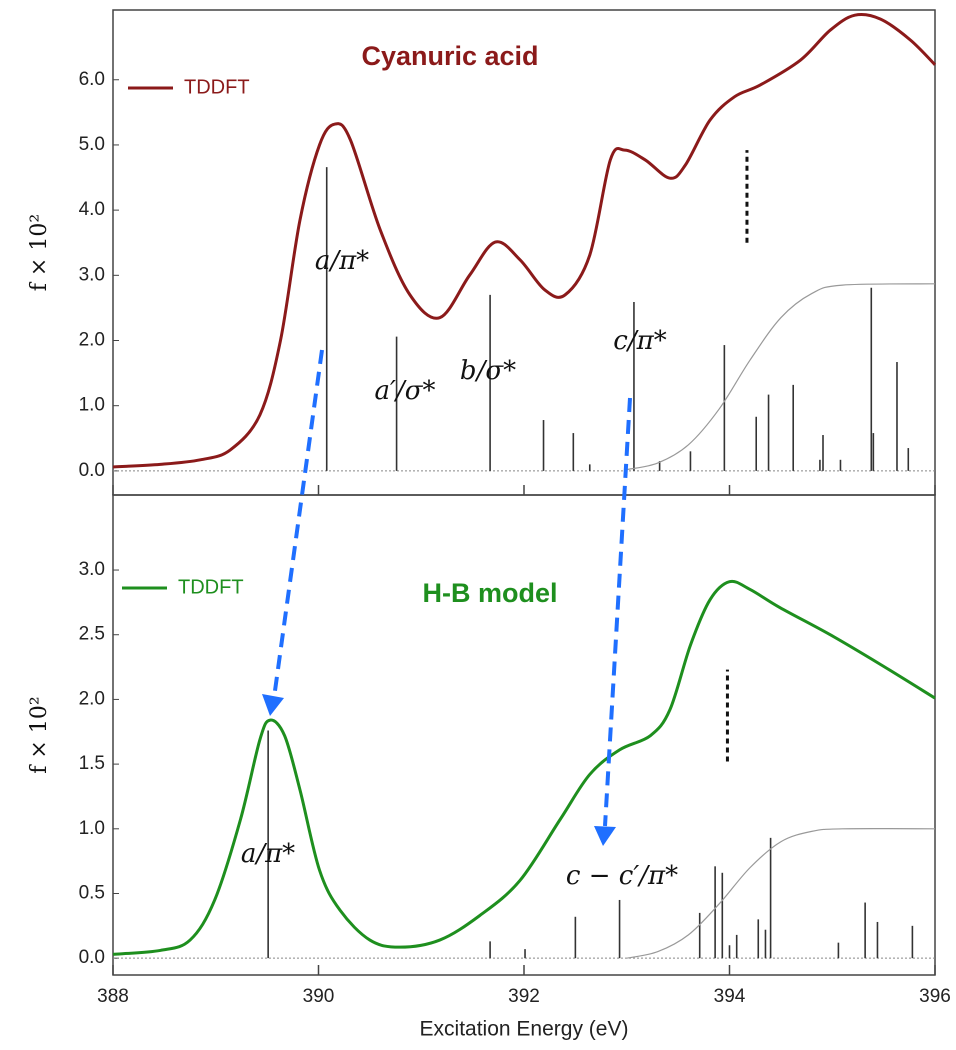 The image size is (956, 1050). What do you see at coordinates (730, 996) in the screenshot?
I see `x-tick-label: 394` at bounding box center [730, 996].